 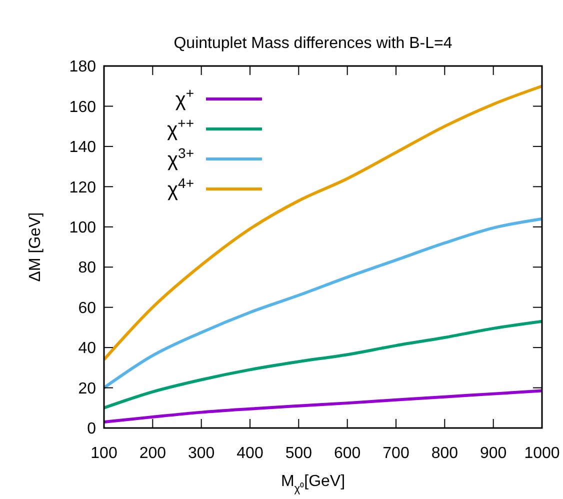 I want to click on x-tick-label: 400, so click(x=250, y=453).